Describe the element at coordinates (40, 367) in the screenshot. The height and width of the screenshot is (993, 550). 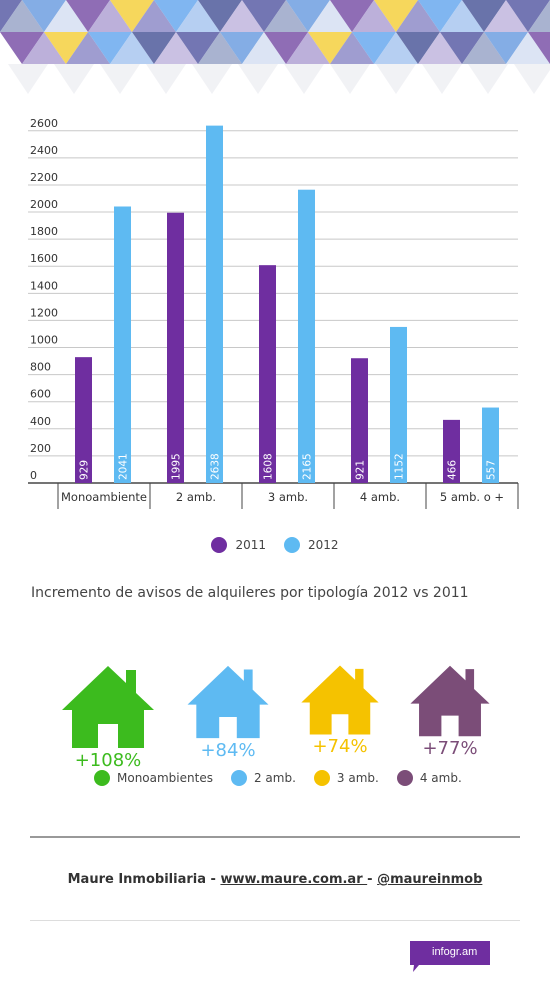
I see `y-tick-label: 800` at that location.